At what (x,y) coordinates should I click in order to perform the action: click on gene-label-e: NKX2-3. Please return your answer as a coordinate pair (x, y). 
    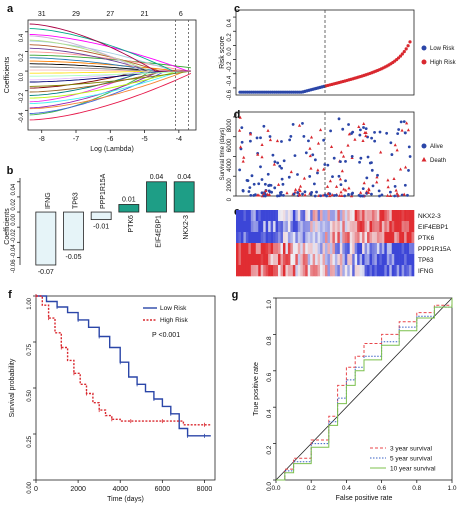
    Looking at the image, I should click on (429, 216).